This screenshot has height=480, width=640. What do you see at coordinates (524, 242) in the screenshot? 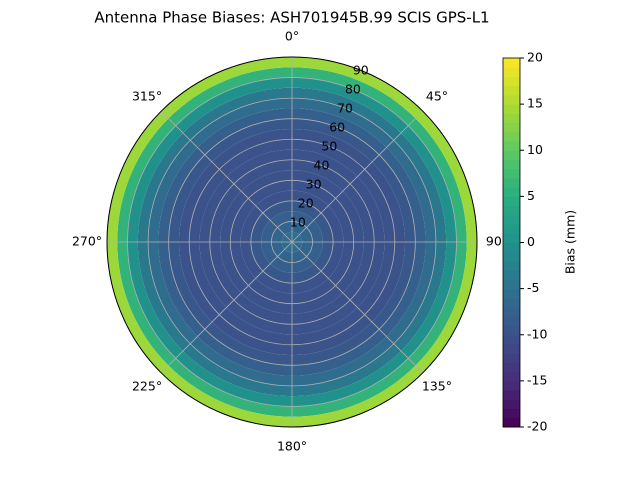
I see `colorbar: -20 -15 -10 -5 0 5 10 15 20` at bounding box center [524, 242].